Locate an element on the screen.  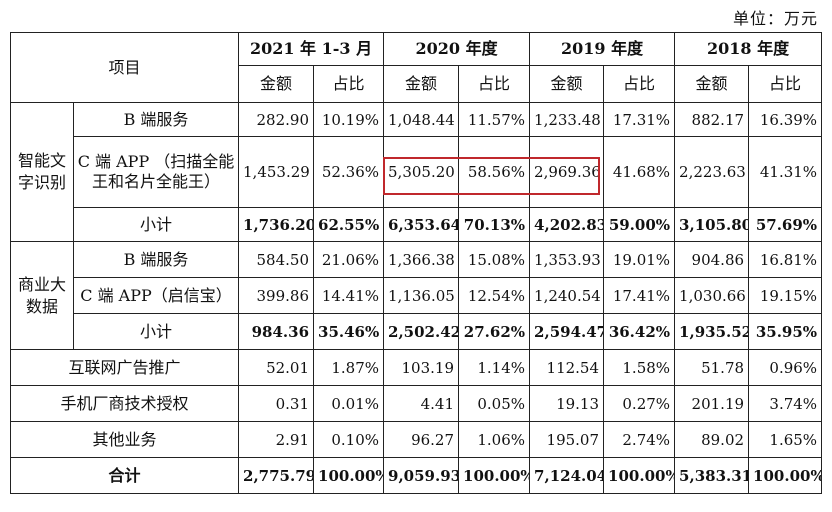
cell: 4.41 is located at coordinates (421, 403).